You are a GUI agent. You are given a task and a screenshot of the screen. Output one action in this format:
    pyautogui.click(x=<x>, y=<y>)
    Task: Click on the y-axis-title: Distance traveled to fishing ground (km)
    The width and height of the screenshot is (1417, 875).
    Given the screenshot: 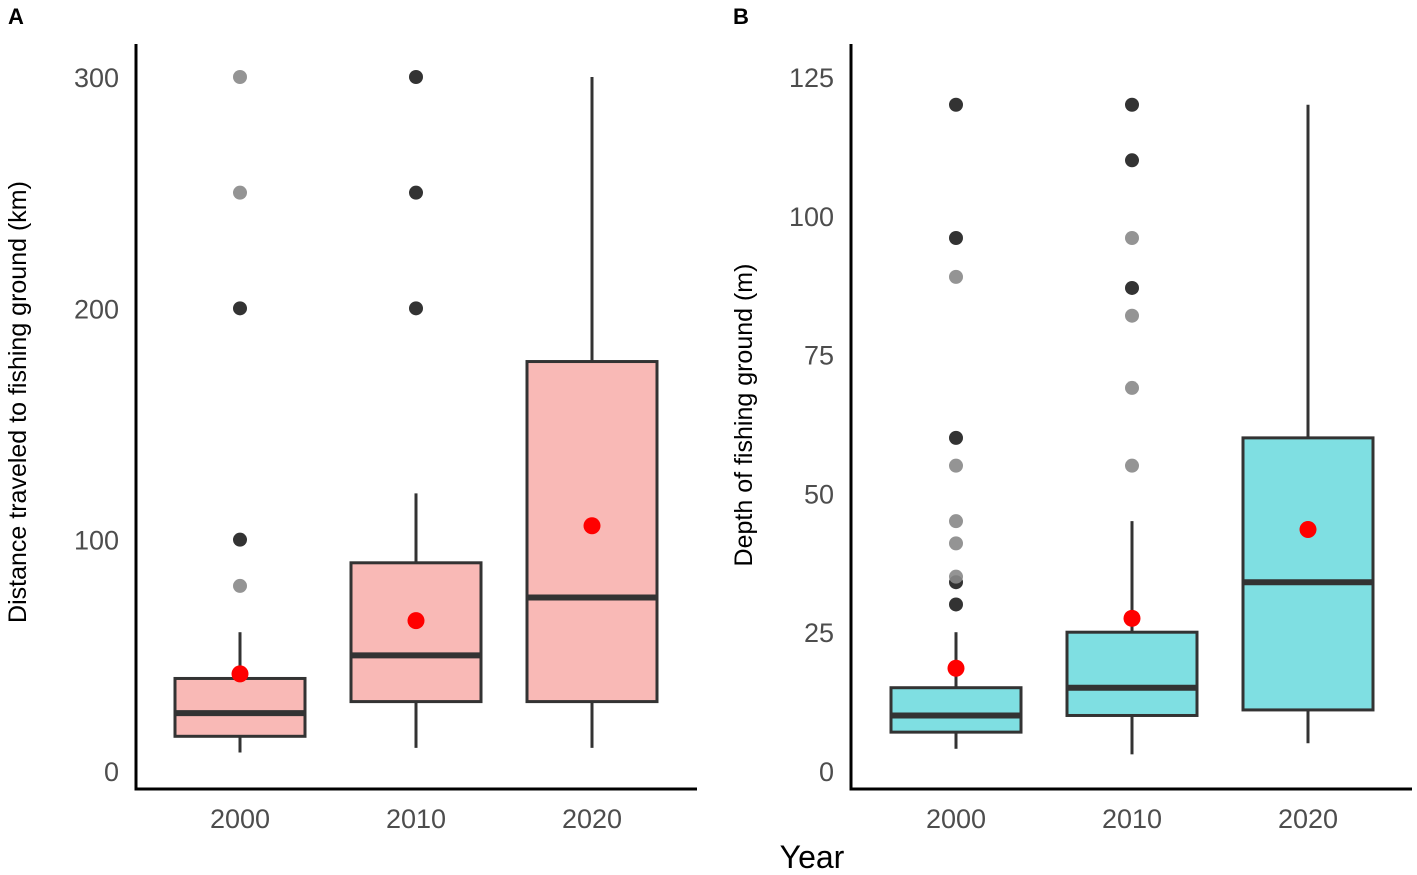 What is the action you would take?
    pyautogui.click(x=18, y=402)
    